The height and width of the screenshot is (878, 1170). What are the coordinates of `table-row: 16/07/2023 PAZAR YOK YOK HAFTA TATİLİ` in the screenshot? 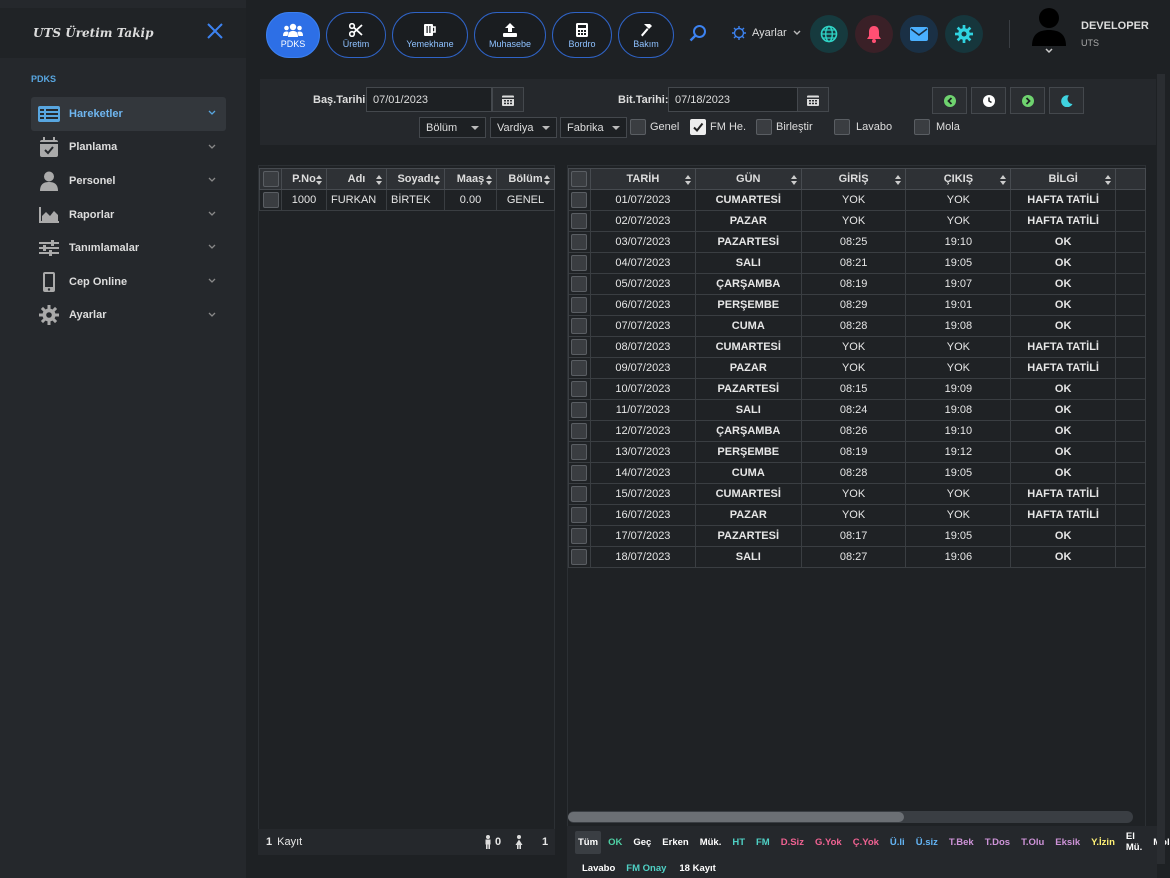 It's located at (857, 515).